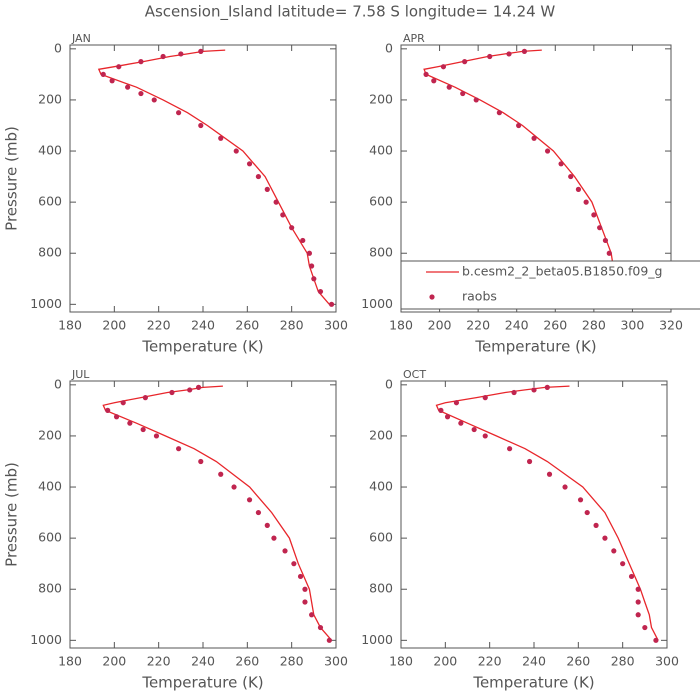 Image resolution: width=700 pixels, height=700 pixels. What do you see at coordinates (213, 177) in the screenshot?
I see `model-line` at bounding box center [213, 177].